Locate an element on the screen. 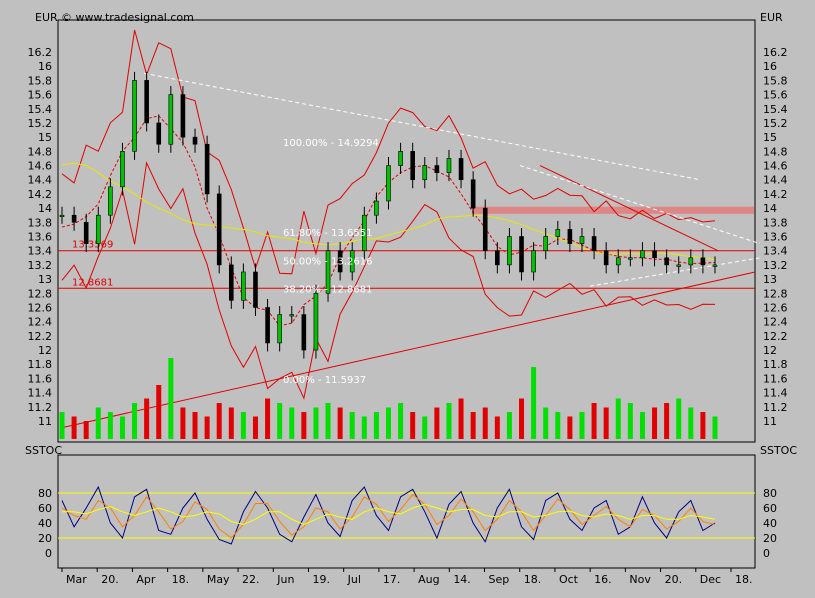  triangle-upper-line is located at coordinates (640, 205).